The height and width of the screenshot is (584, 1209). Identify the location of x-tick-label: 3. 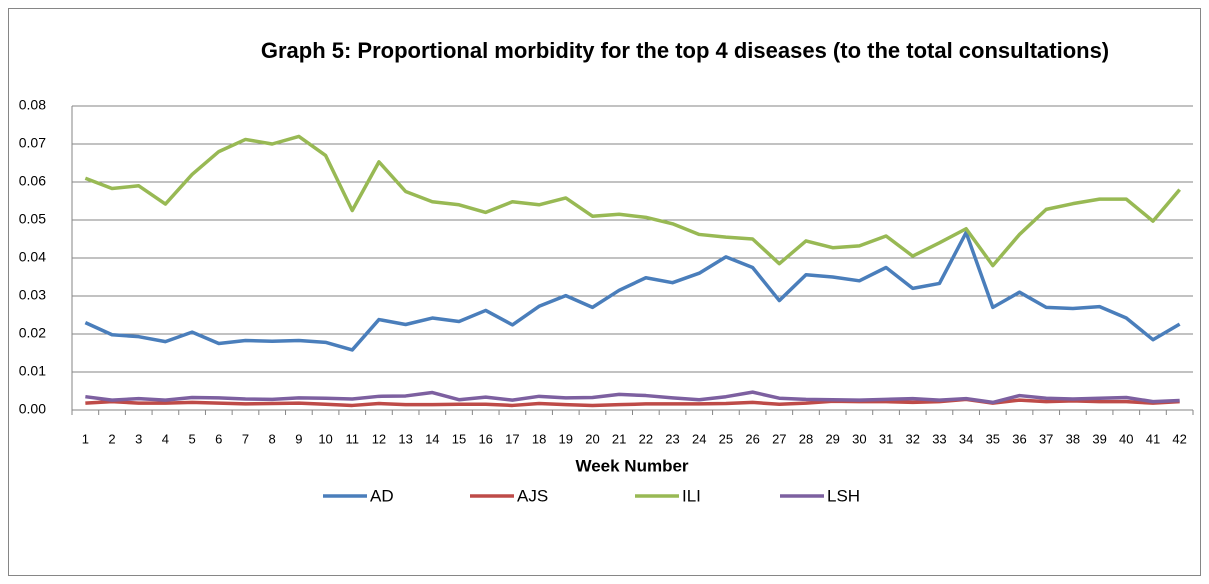
(138, 438).